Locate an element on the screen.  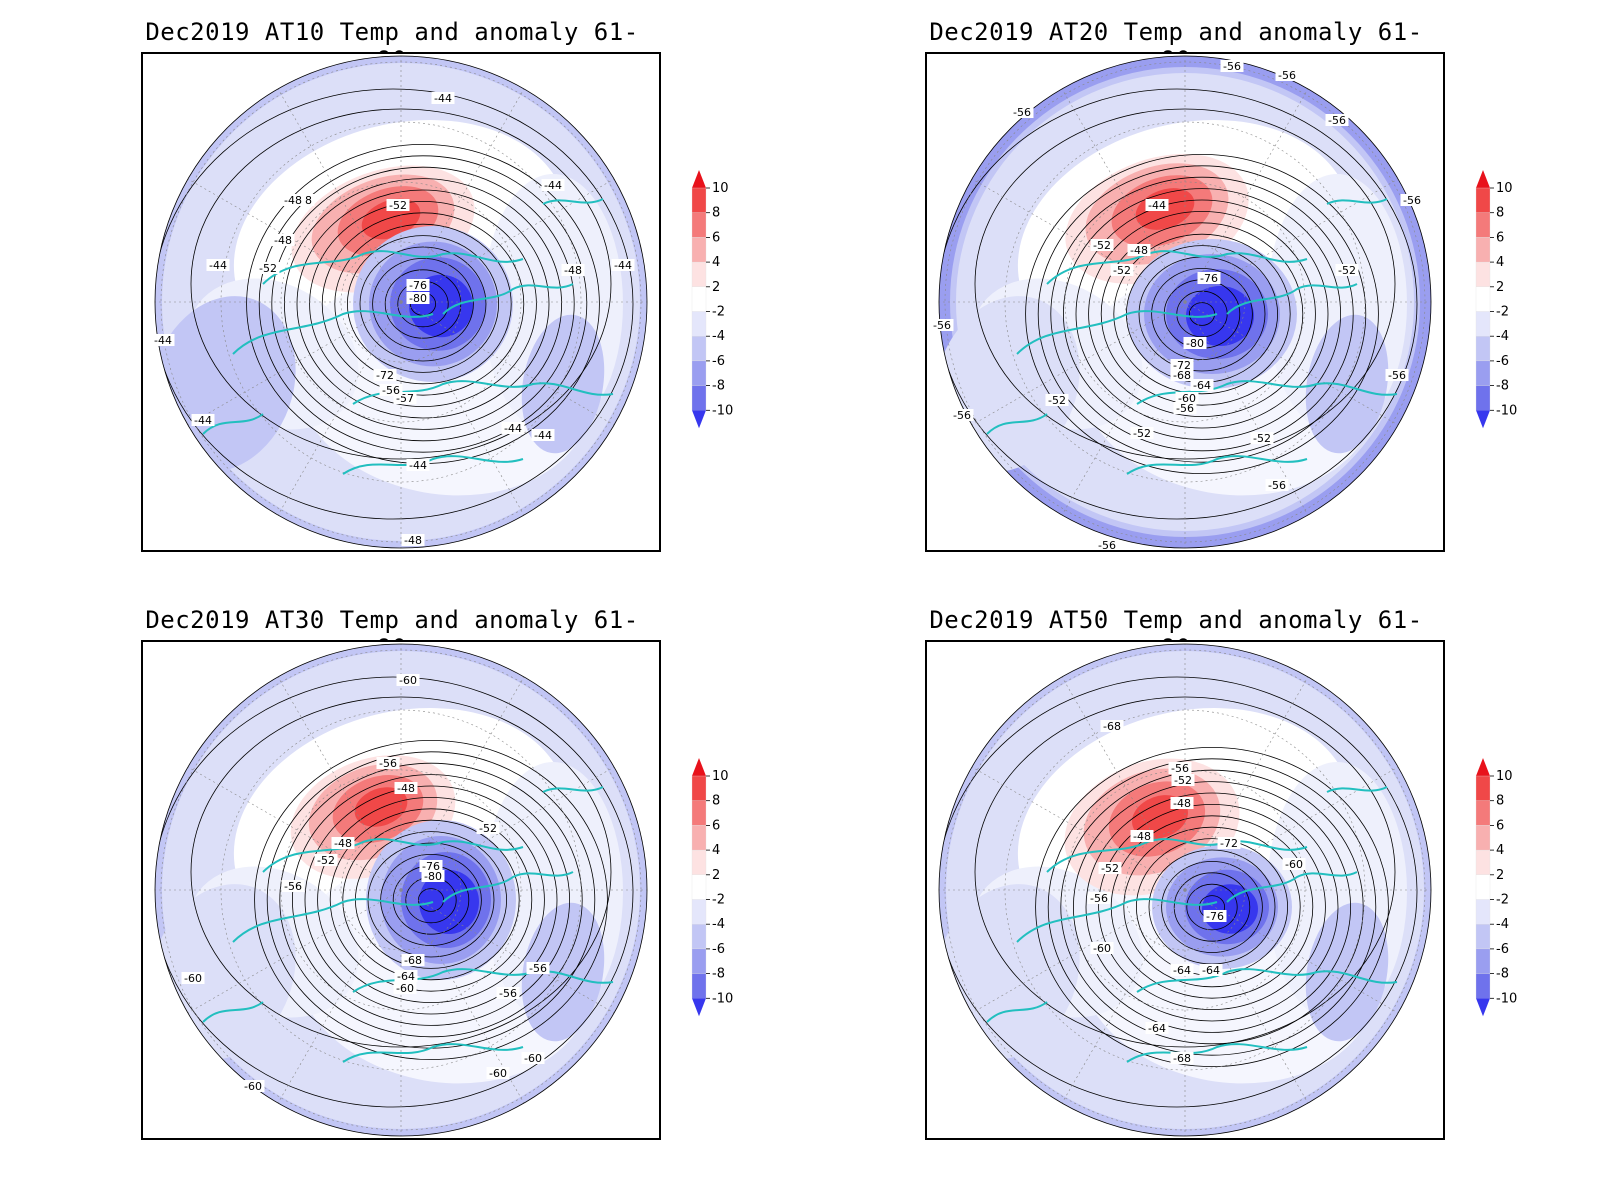
colorbar-top-arrow is located at coordinates (699, 767).